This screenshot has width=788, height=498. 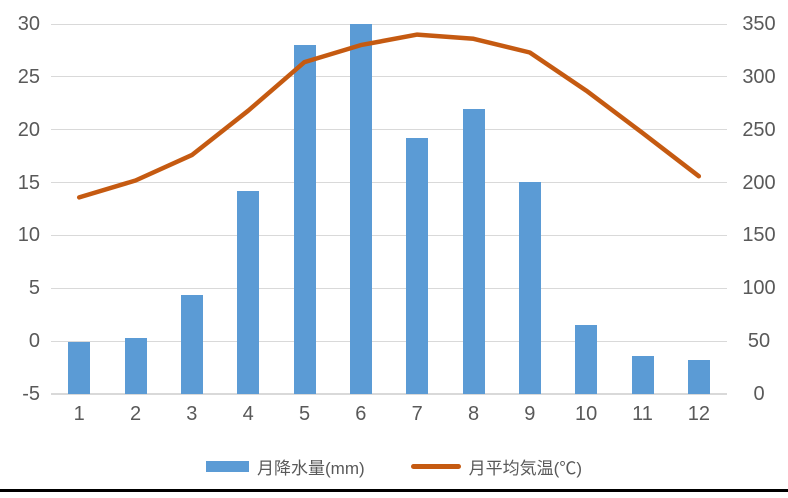 What do you see at coordinates (435, 466) in the screenshot?
I see `line-series-swatch` at bounding box center [435, 466].